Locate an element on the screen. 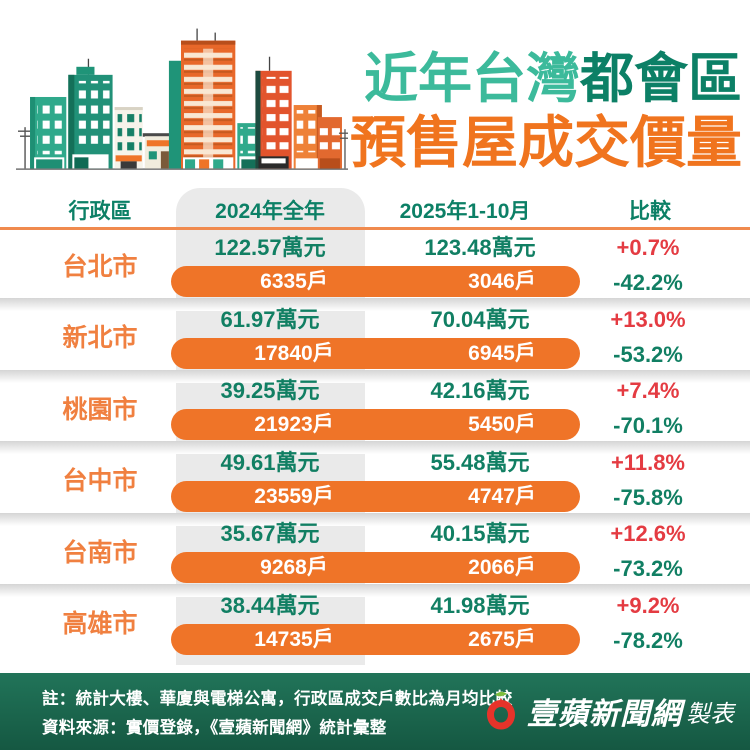 The image size is (750, 750). apple-logo-icon is located at coordinates (501, 710).